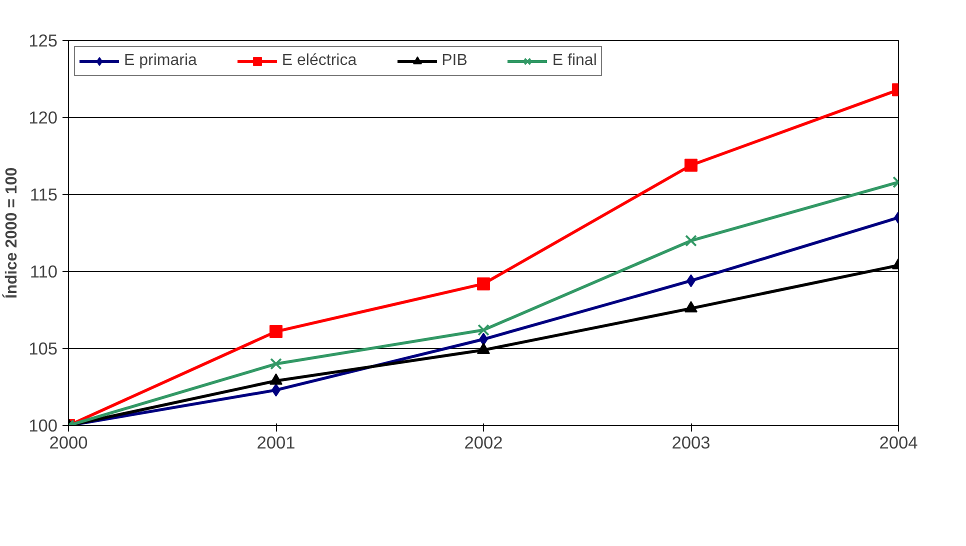  I want to click on x-tick-label: 2002, so click(483, 442).